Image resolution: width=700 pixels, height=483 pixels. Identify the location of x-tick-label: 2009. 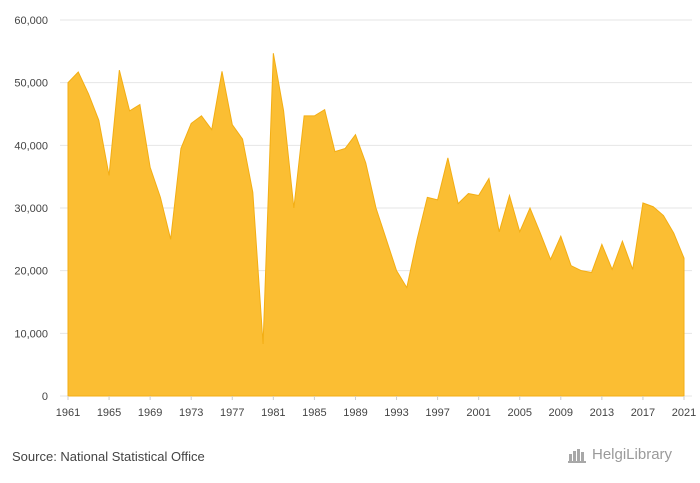
(561, 413).